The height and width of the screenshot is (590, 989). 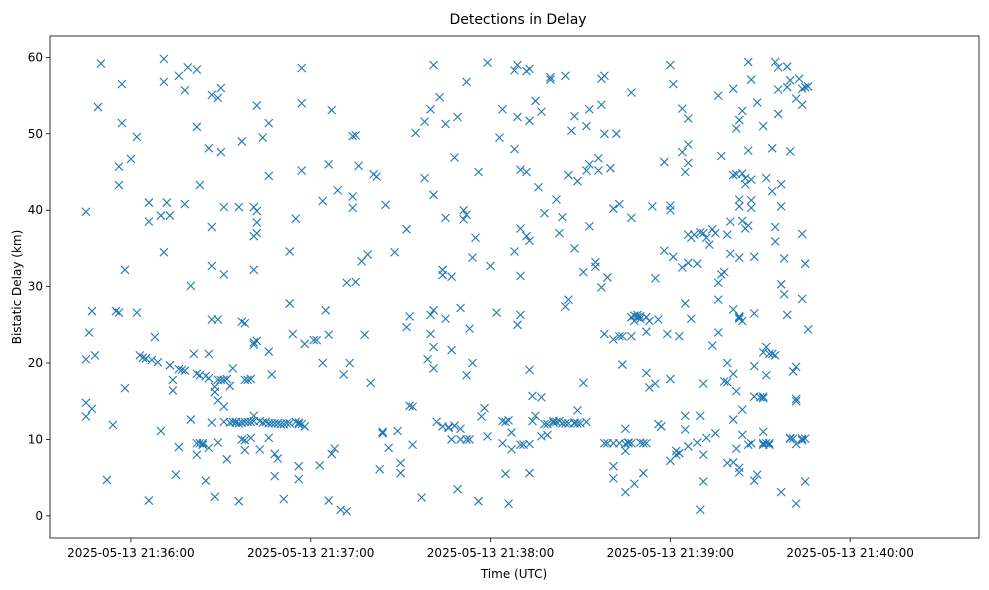 I want to click on y-tick-label: 40, so click(x=35, y=210).